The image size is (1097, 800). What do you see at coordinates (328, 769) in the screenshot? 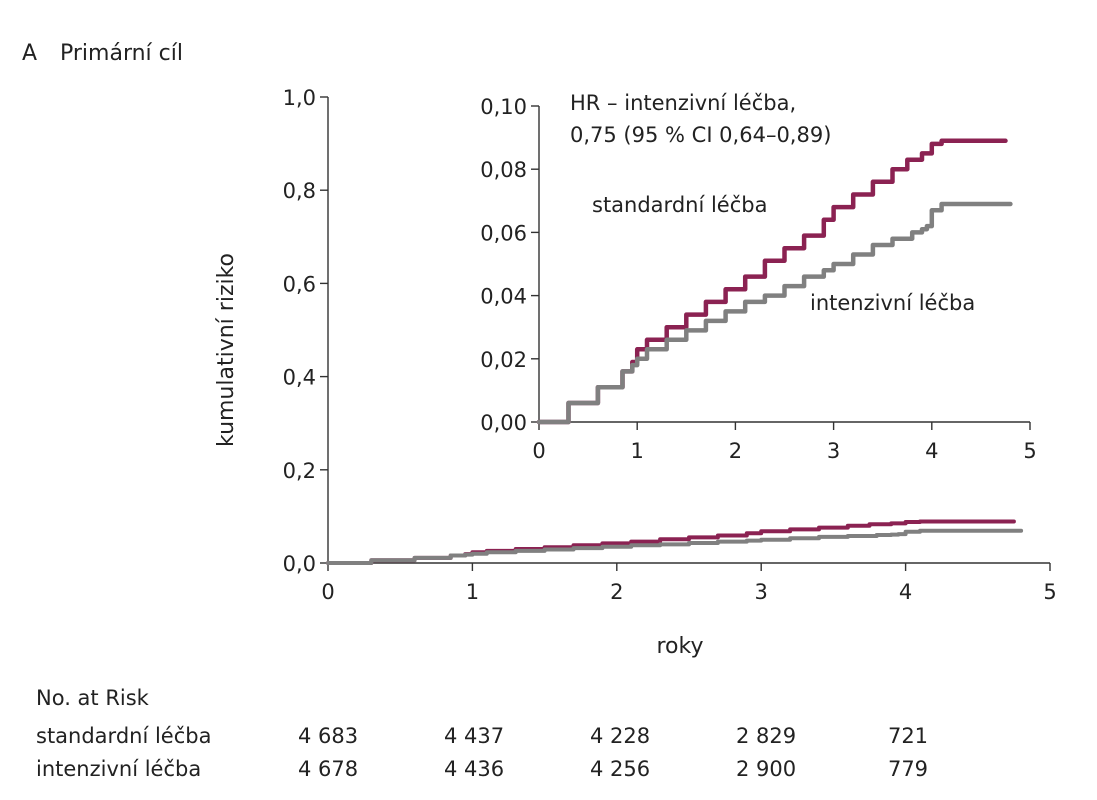
I see `at-risk-value: 4 678` at bounding box center [328, 769].